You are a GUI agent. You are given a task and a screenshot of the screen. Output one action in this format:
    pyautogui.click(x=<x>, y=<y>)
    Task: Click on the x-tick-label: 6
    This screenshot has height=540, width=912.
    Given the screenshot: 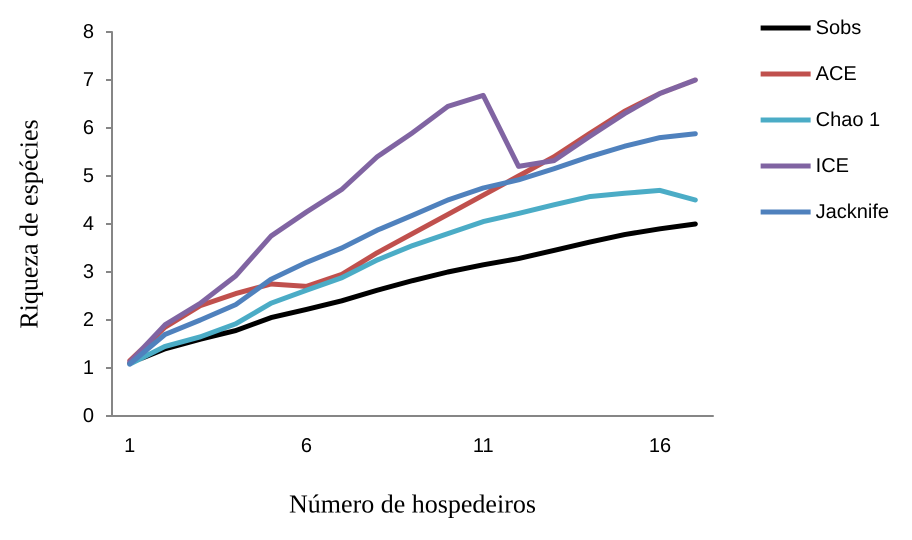 What is the action you would take?
    pyautogui.click(x=306, y=446)
    